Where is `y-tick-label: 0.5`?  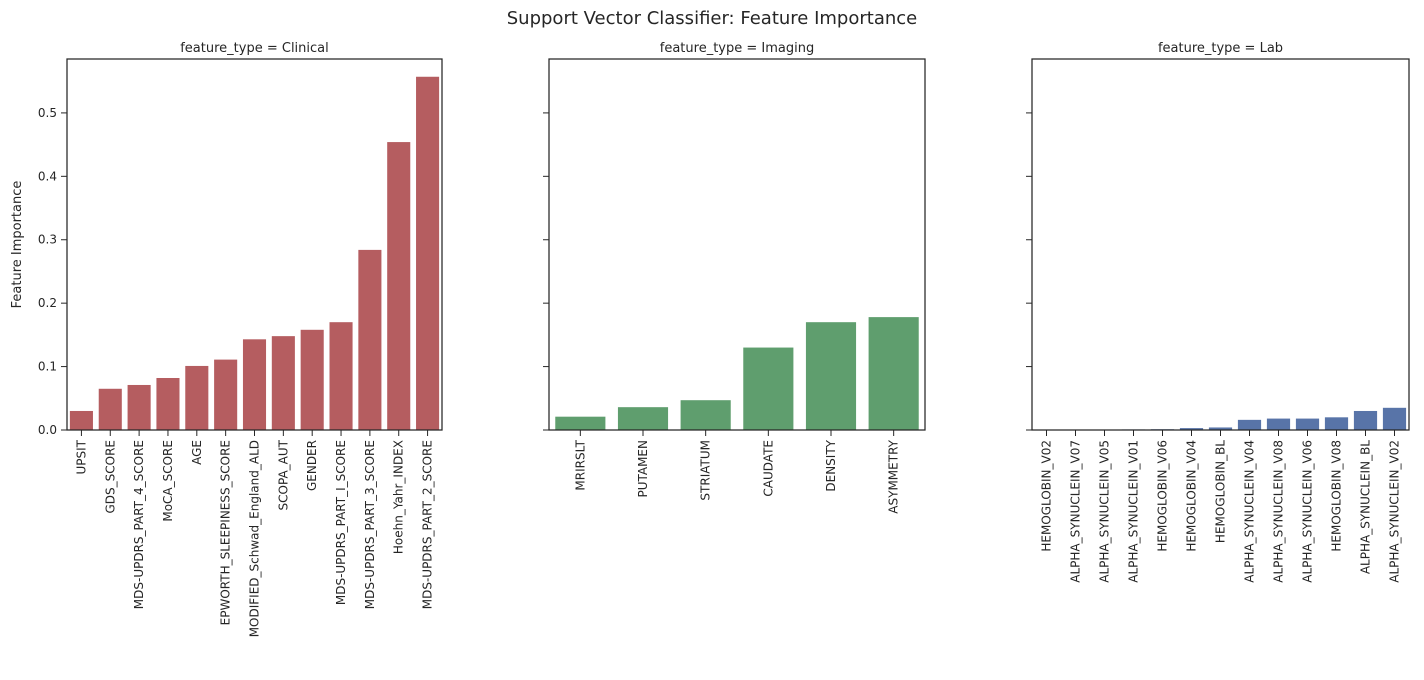 y-tick-label: 0.5 is located at coordinates (47, 113).